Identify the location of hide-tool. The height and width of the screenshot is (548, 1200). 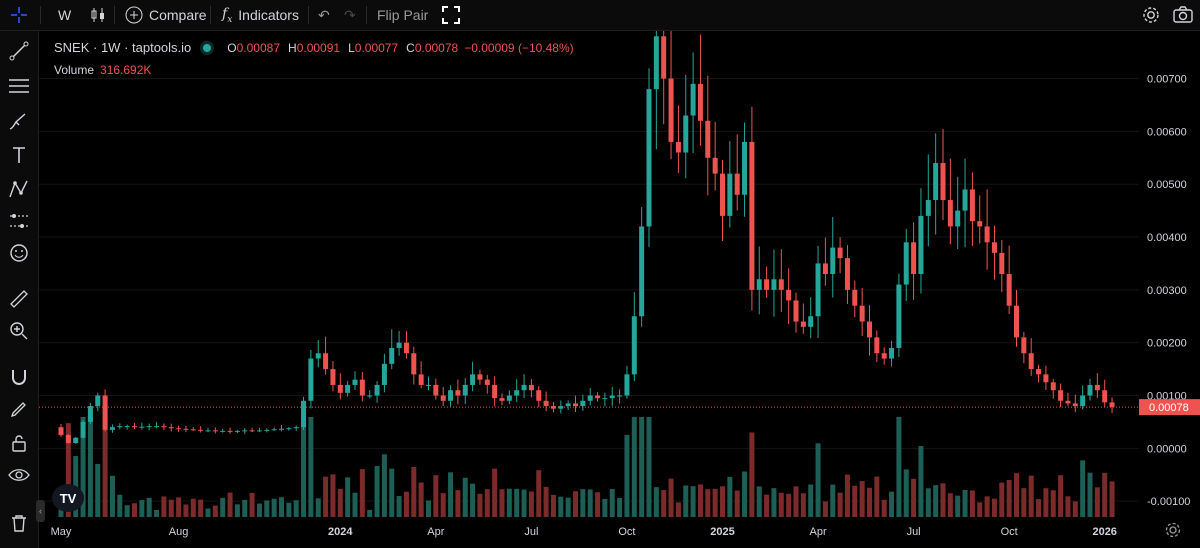
(19, 475).